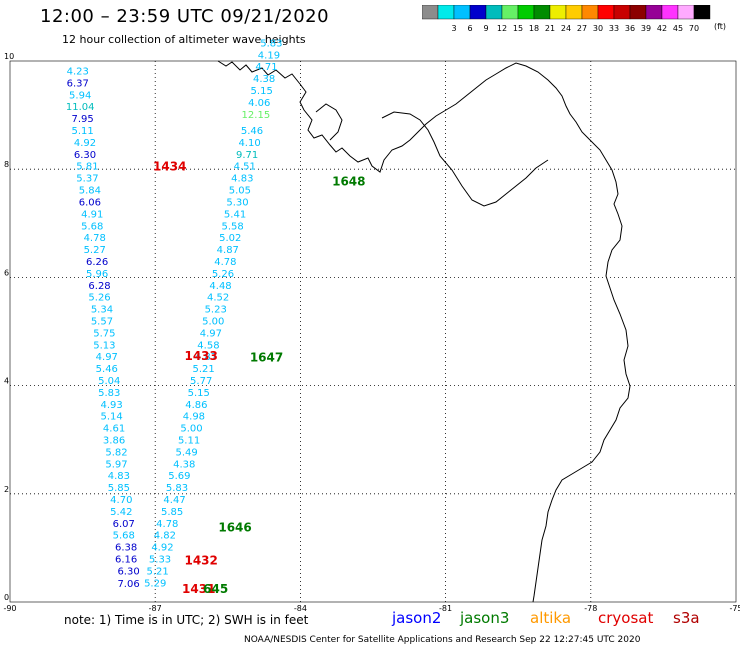  What do you see at coordinates (104, 333) in the screenshot?
I see `wave-height-value: 5.75` at bounding box center [104, 333].